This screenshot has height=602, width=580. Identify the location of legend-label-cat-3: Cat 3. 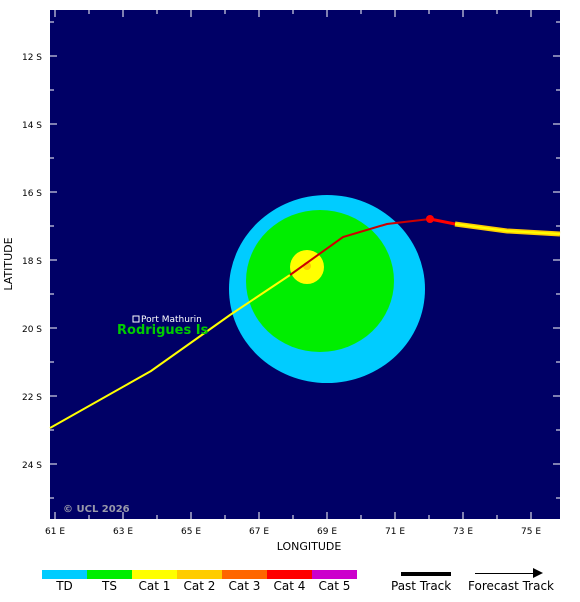
(244, 586).